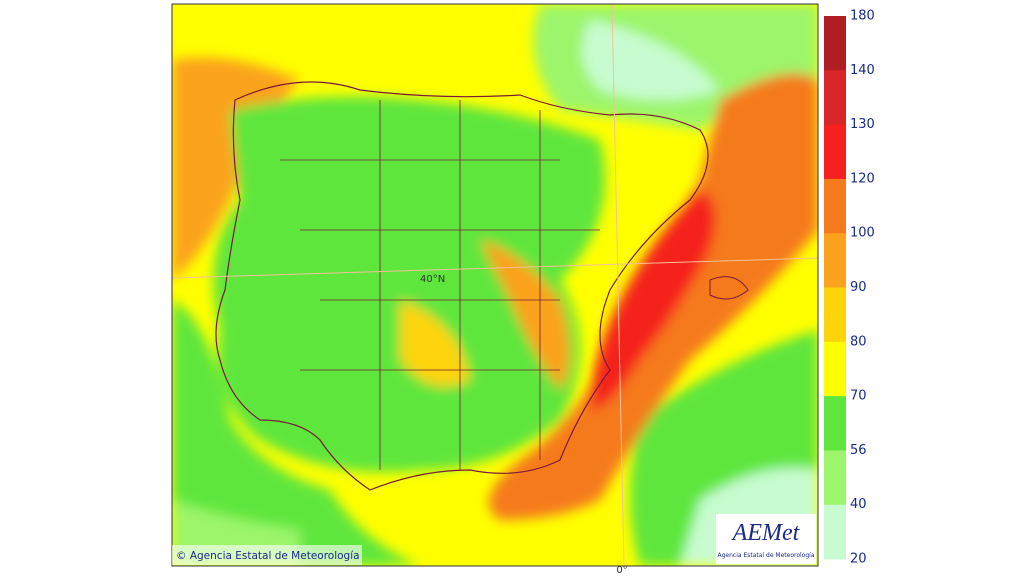 The width and height of the screenshot is (1024, 576). Describe the element at coordinates (268, 556) in the screenshot. I see `copyright: © Agencia Estatal de Meteorología` at that location.